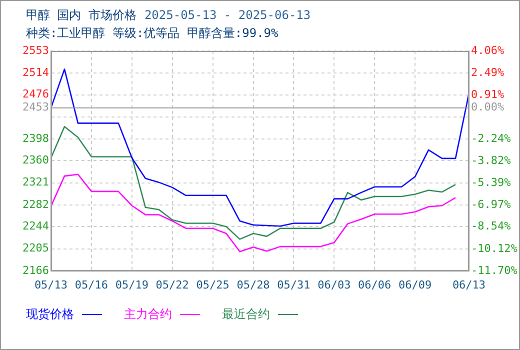  I want to click on x-tick-label: 06/06, so click(375, 285).